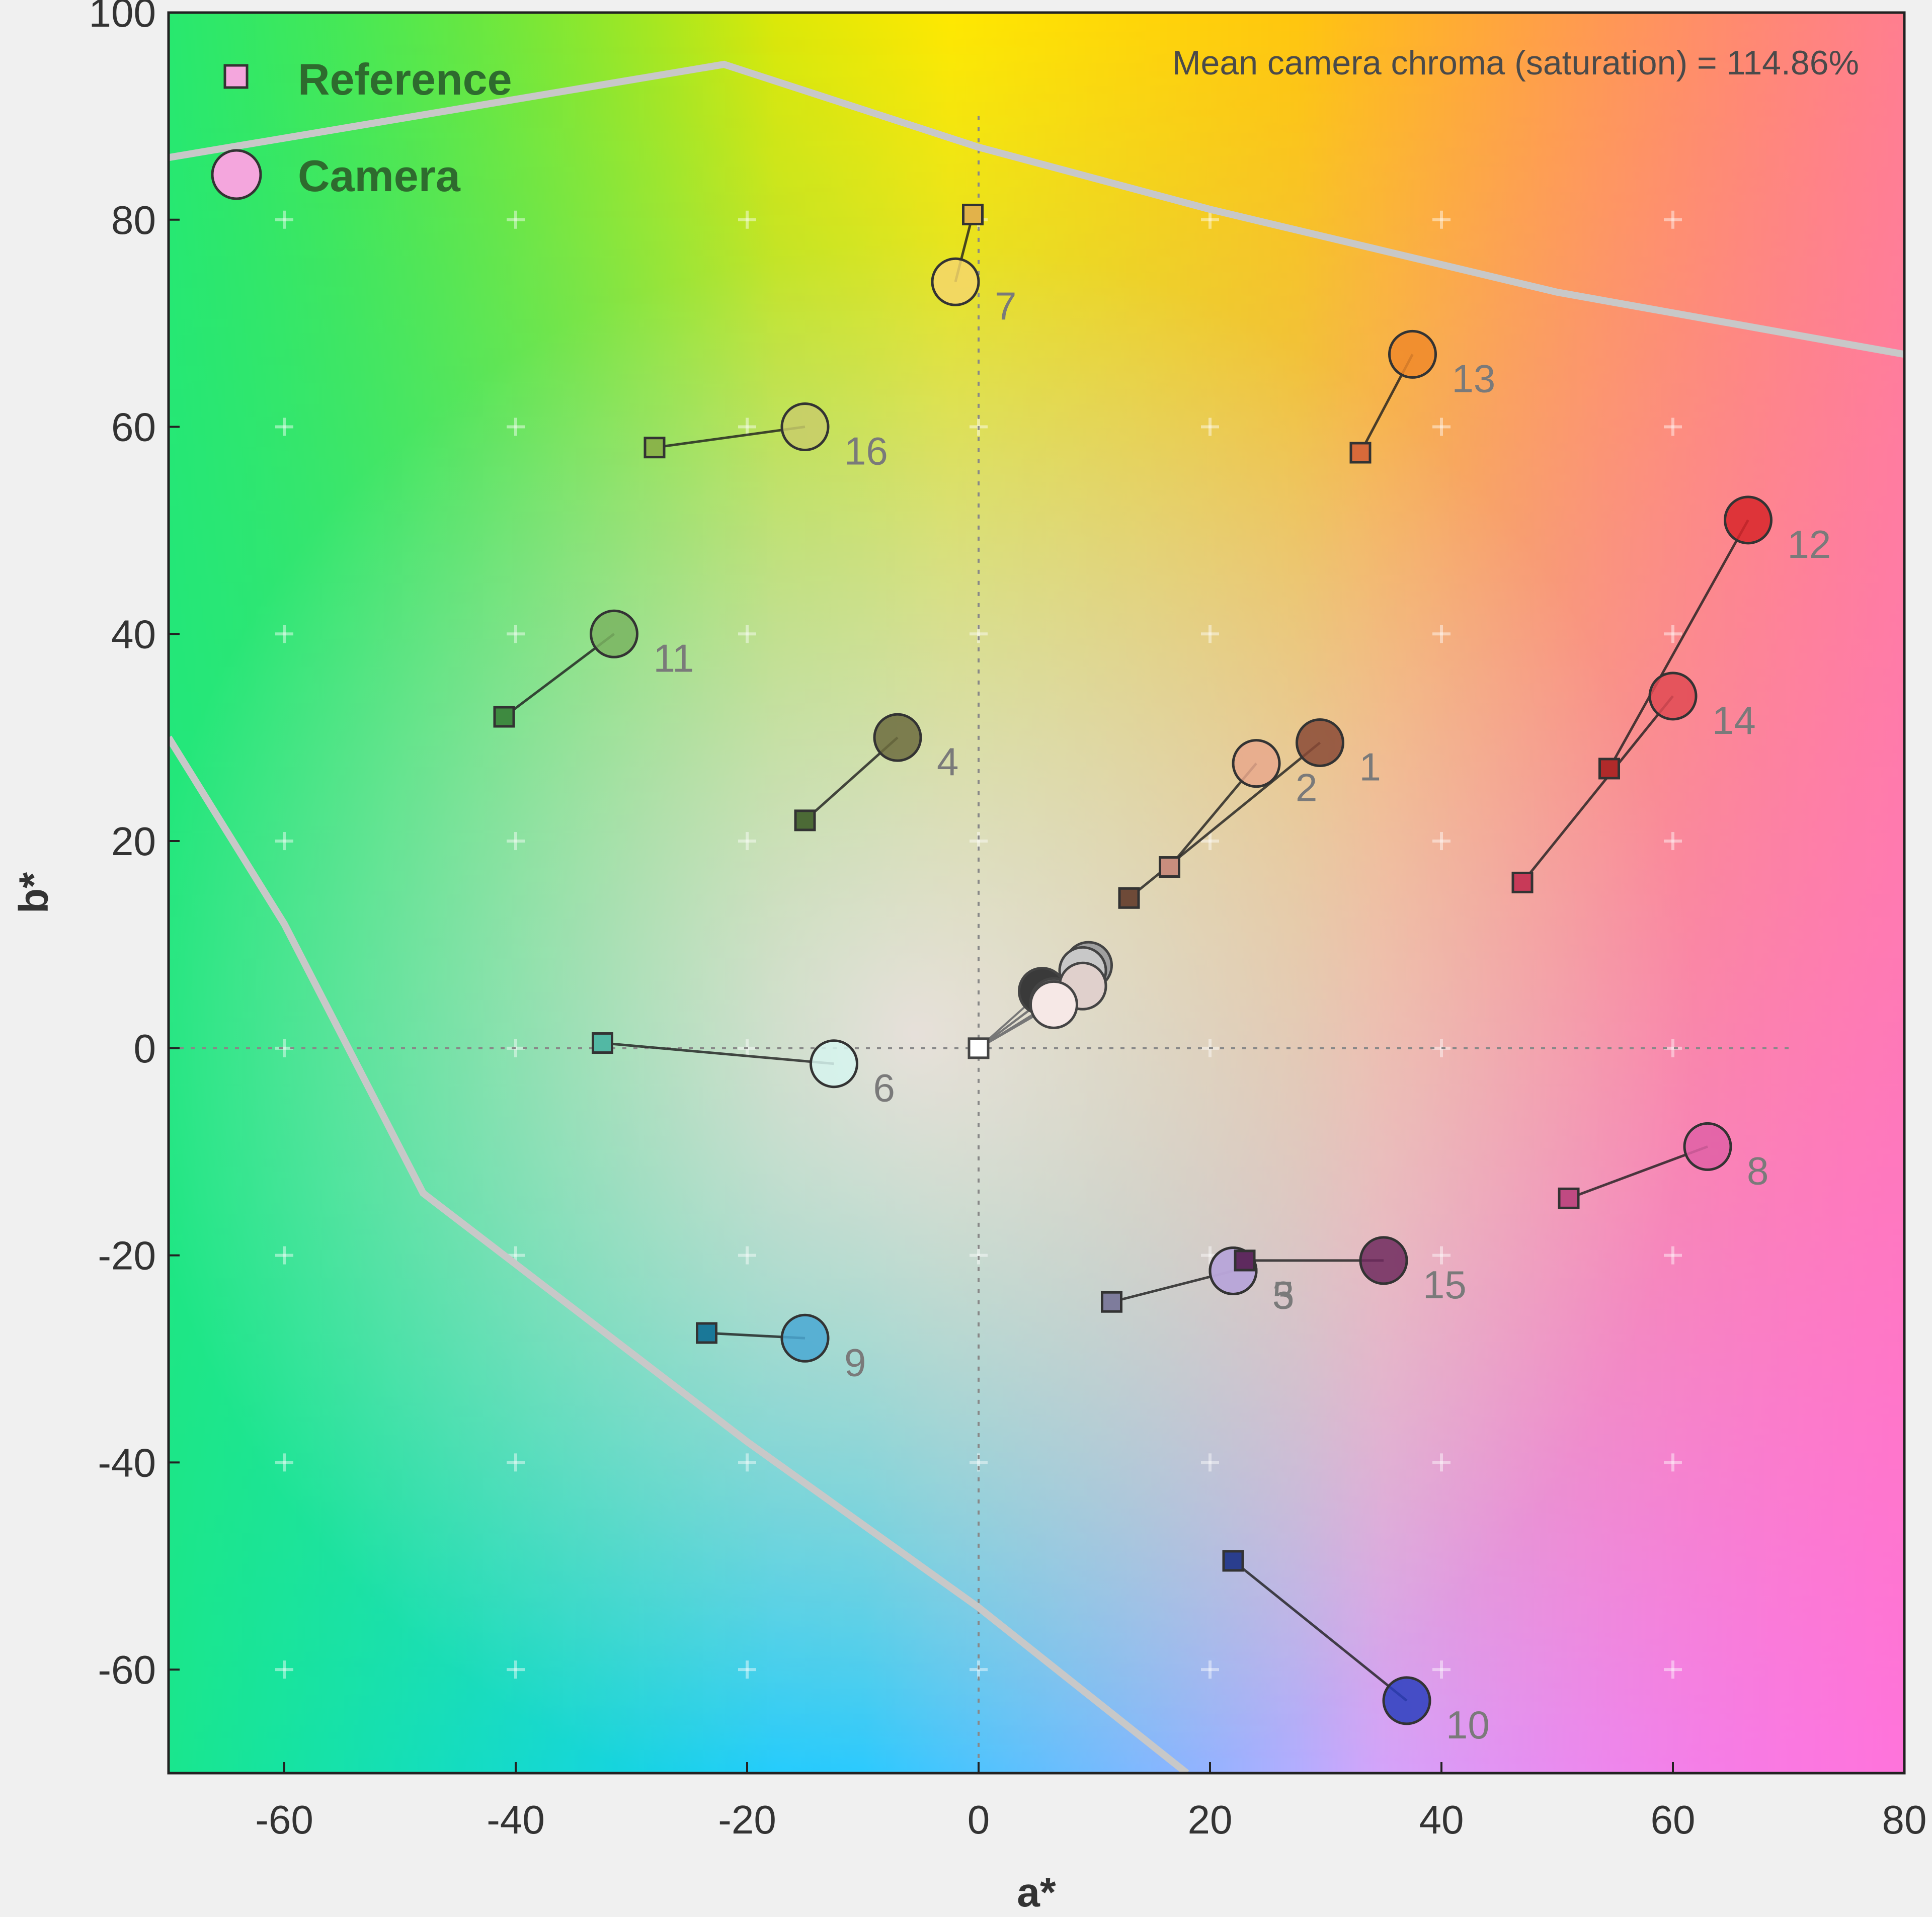 This screenshot has height=1917, width=1932. I want to click on patch-2-reference-point, so click(1170, 867).